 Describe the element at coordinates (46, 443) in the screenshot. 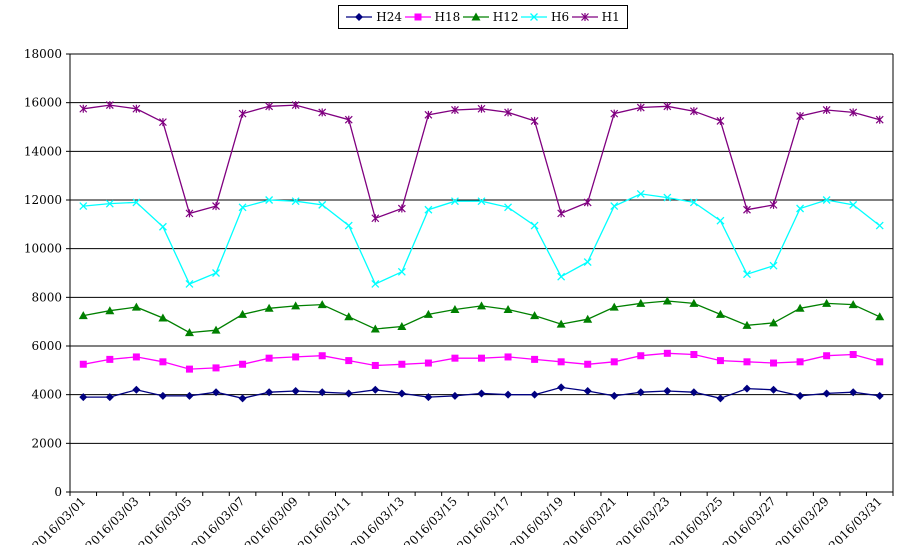

I see `y-tick-label: 2000` at that location.